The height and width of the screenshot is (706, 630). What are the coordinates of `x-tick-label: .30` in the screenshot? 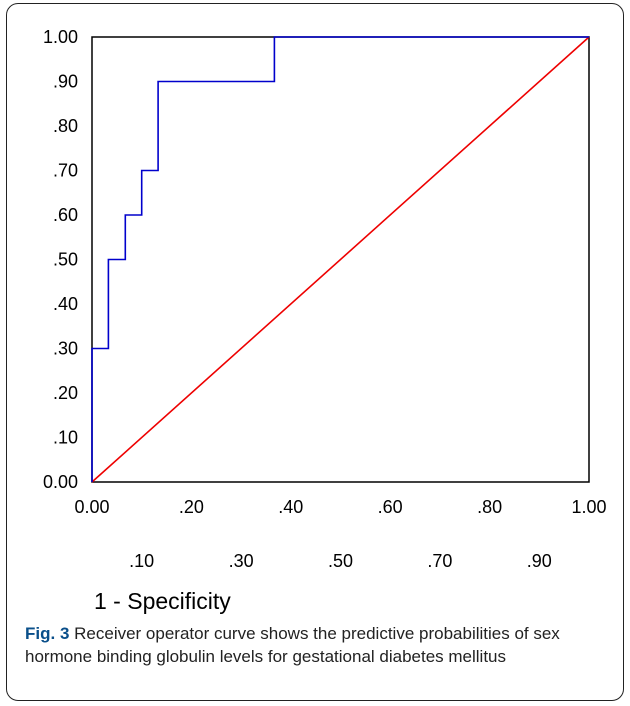 It's located at (241, 561).